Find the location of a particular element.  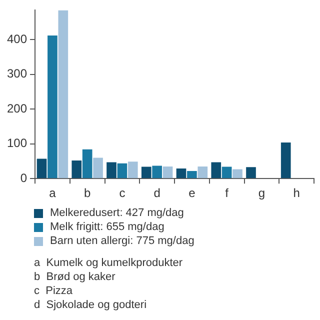

x-tick-label: g is located at coordinates (262, 193).